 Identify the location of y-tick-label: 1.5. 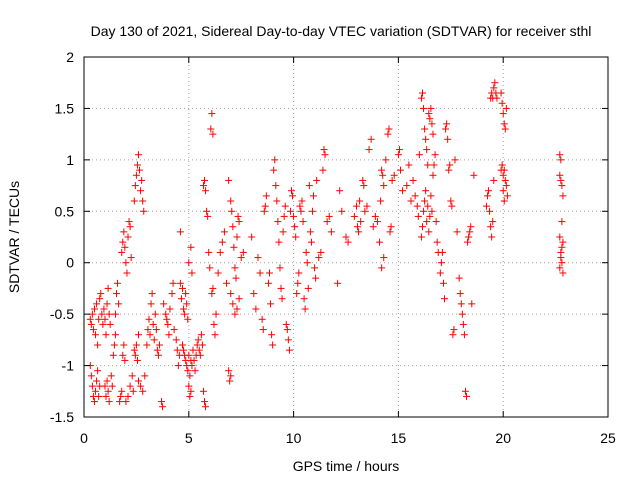
(65, 108).